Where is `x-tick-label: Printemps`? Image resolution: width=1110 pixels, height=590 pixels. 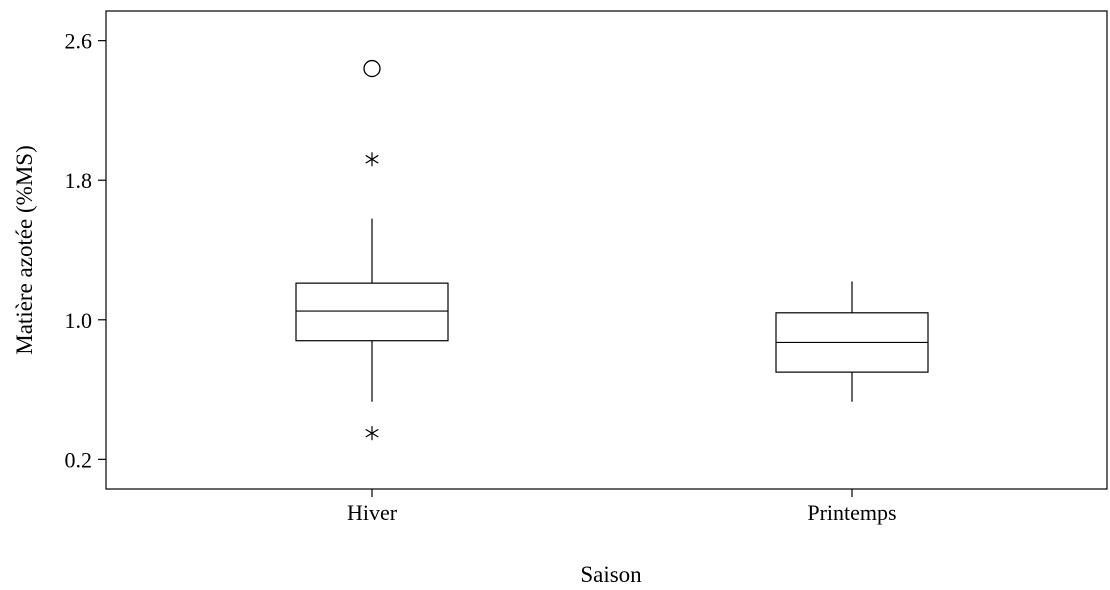
x-tick-label: Printemps is located at coordinates (851, 512).